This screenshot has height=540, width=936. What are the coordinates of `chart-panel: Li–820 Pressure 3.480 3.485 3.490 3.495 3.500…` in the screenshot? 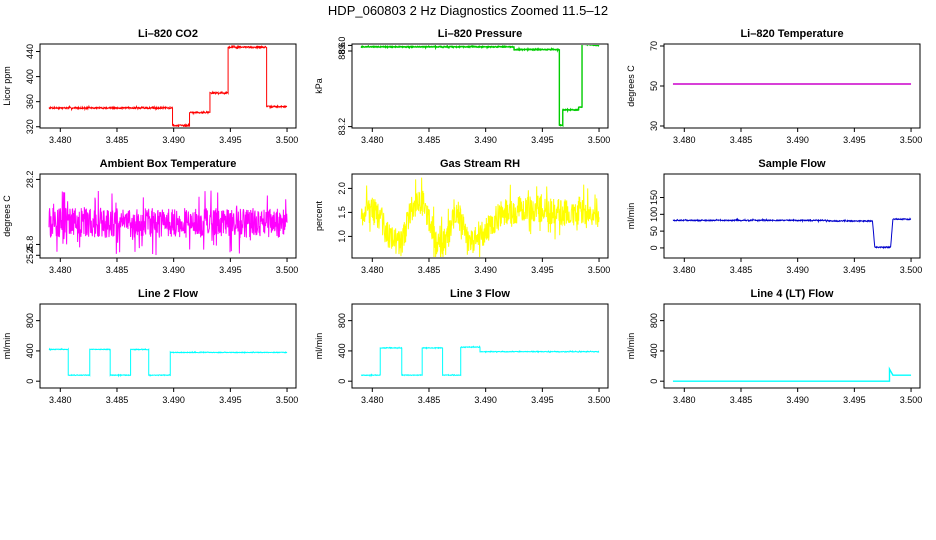 It's located at (462, 86).